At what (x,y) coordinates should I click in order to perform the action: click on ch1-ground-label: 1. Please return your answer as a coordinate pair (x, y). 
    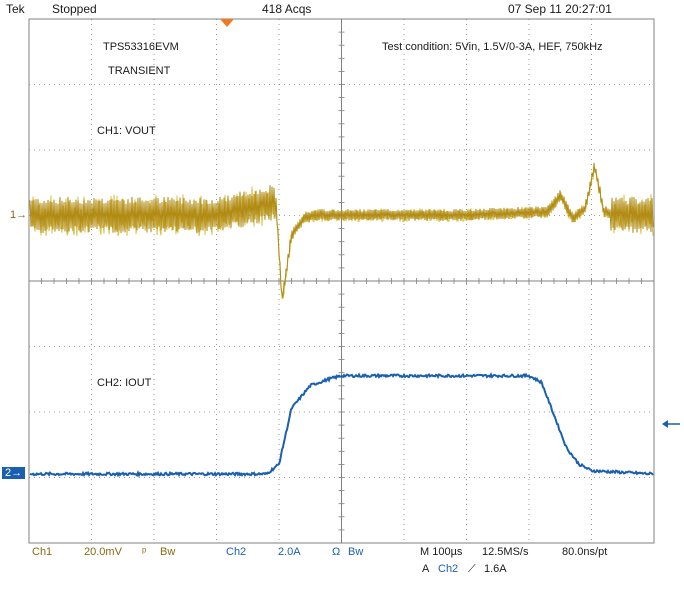
    Looking at the image, I should click on (13, 215).